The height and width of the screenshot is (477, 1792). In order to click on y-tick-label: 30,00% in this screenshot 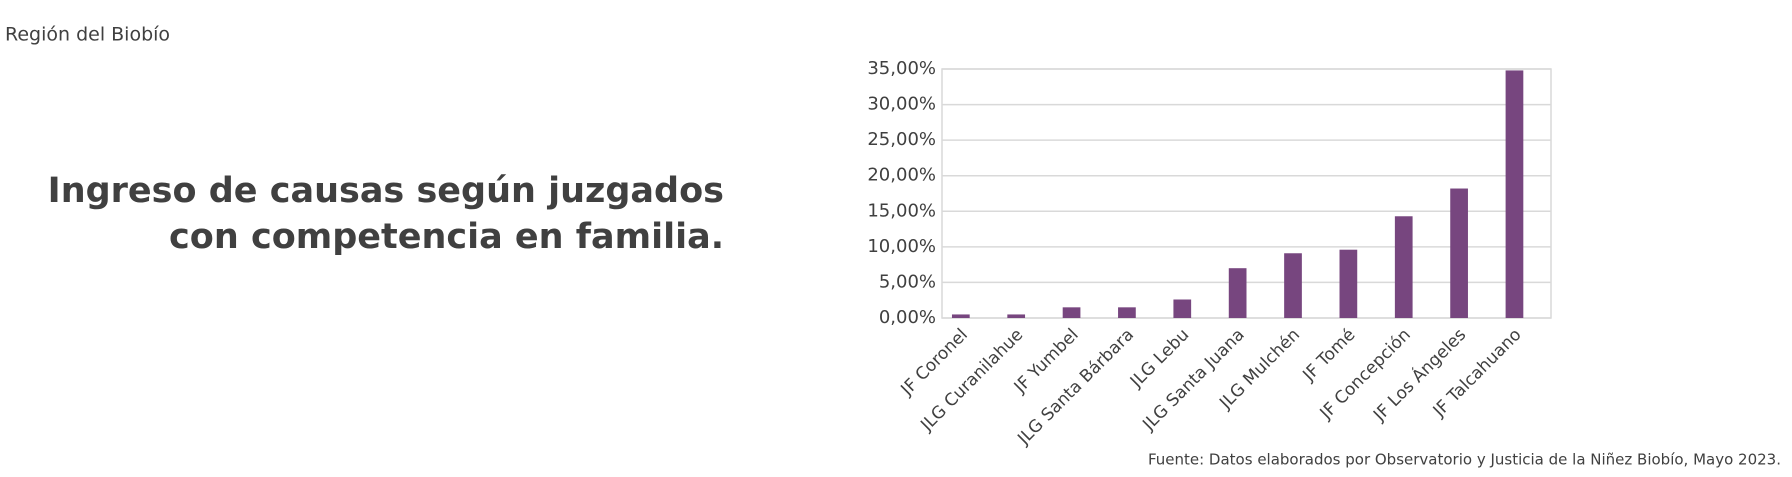, I will do `click(901, 104)`.